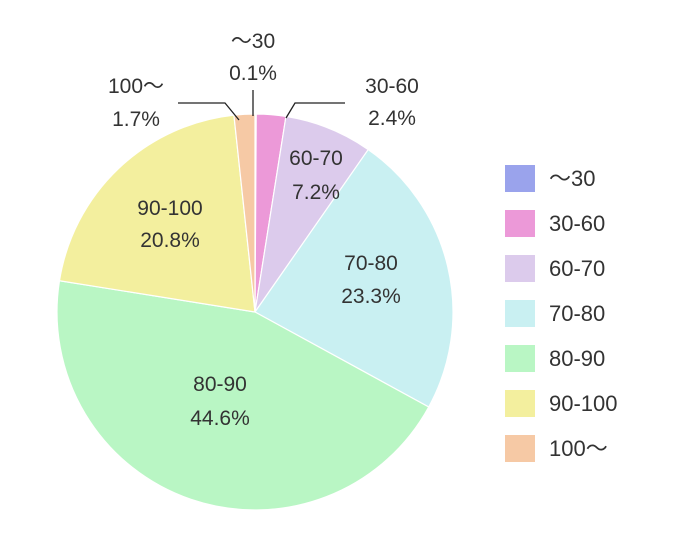 The width and height of the screenshot is (690, 545). Describe the element at coordinates (253, 73) in the screenshot. I see `slice-value-under-30: 0.1%` at that location.